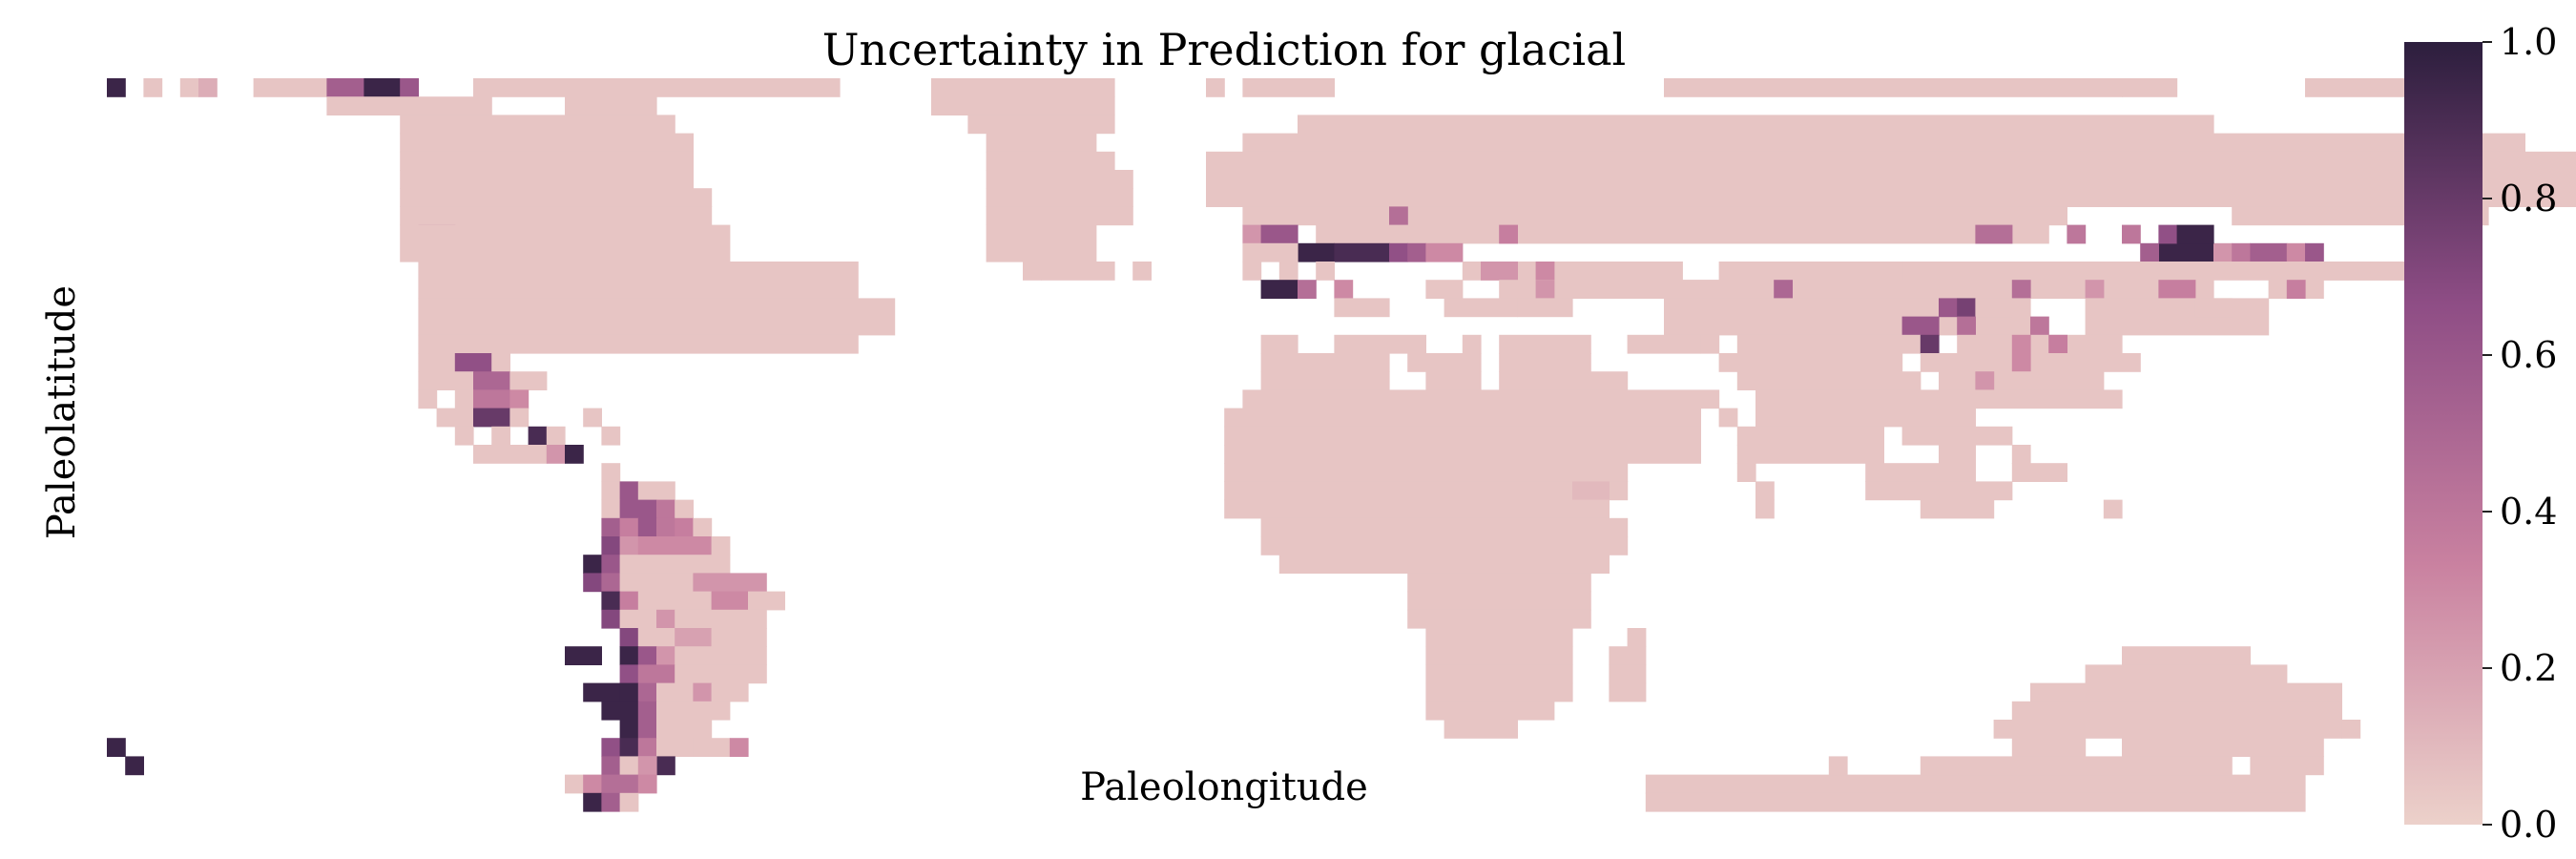 Image resolution: width=2576 pixels, height=859 pixels. I want to click on colorbar: 0.0 0.2 0.4 0.6 0.8 1.0, so click(2480, 433).